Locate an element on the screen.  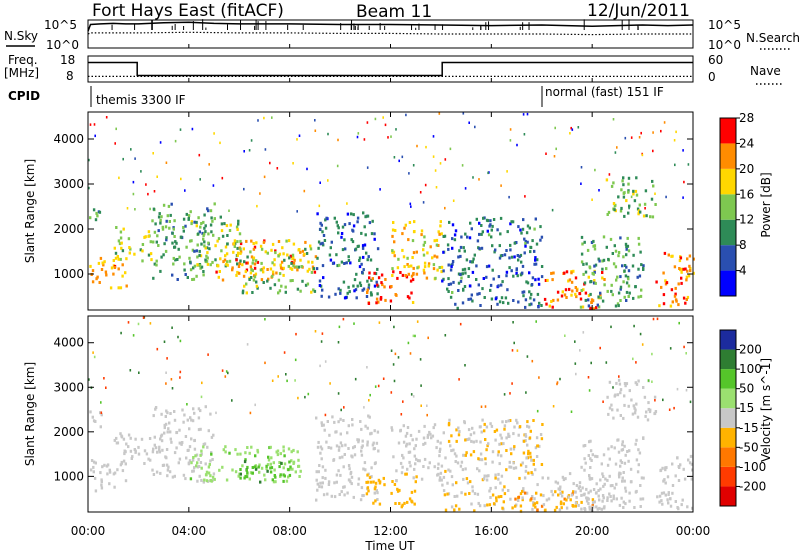
velocity-colorbar-swatch is located at coordinates (728, 437).